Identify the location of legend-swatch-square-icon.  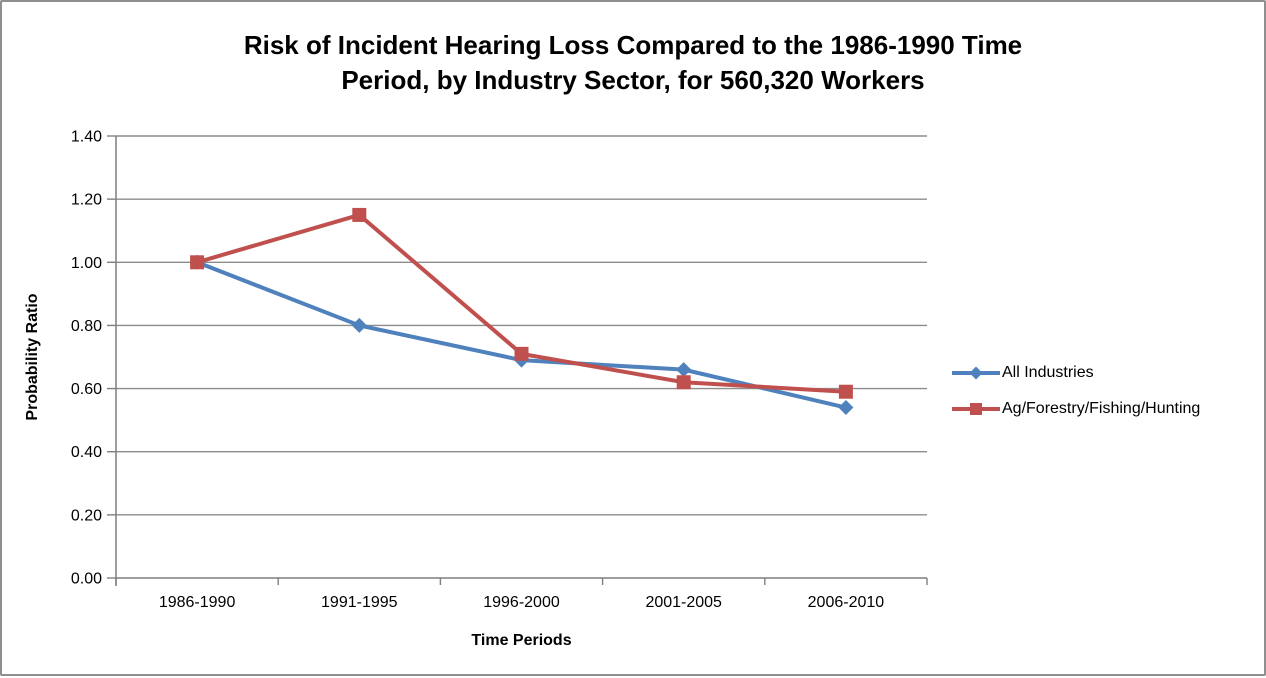
(976, 409).